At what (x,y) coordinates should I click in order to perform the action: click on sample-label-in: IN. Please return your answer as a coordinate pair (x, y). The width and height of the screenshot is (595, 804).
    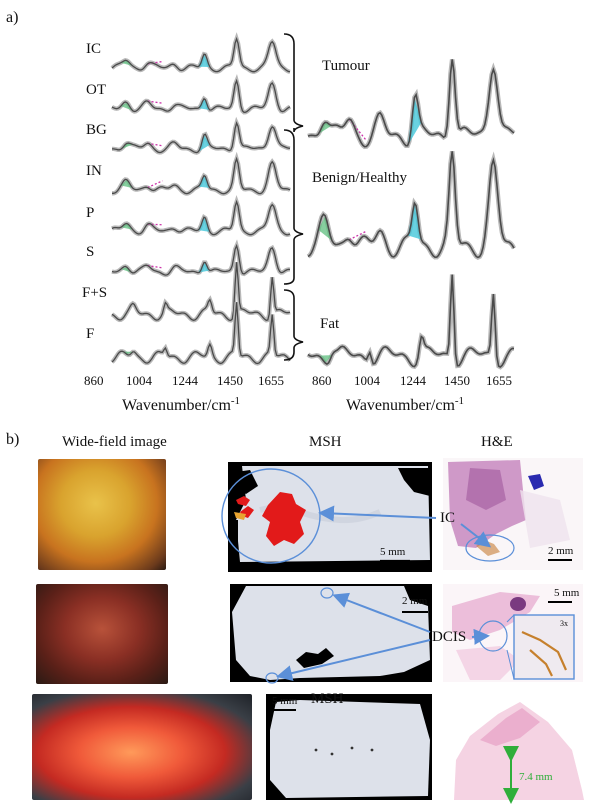
    Looking at the image, I should click on (94, 171).